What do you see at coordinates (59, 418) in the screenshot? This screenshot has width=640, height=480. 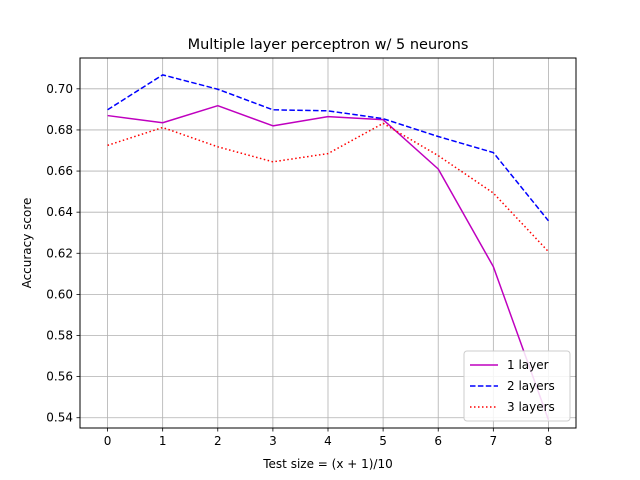 I see `y-tick-label: 0.54` at bounding box center [59, 418].